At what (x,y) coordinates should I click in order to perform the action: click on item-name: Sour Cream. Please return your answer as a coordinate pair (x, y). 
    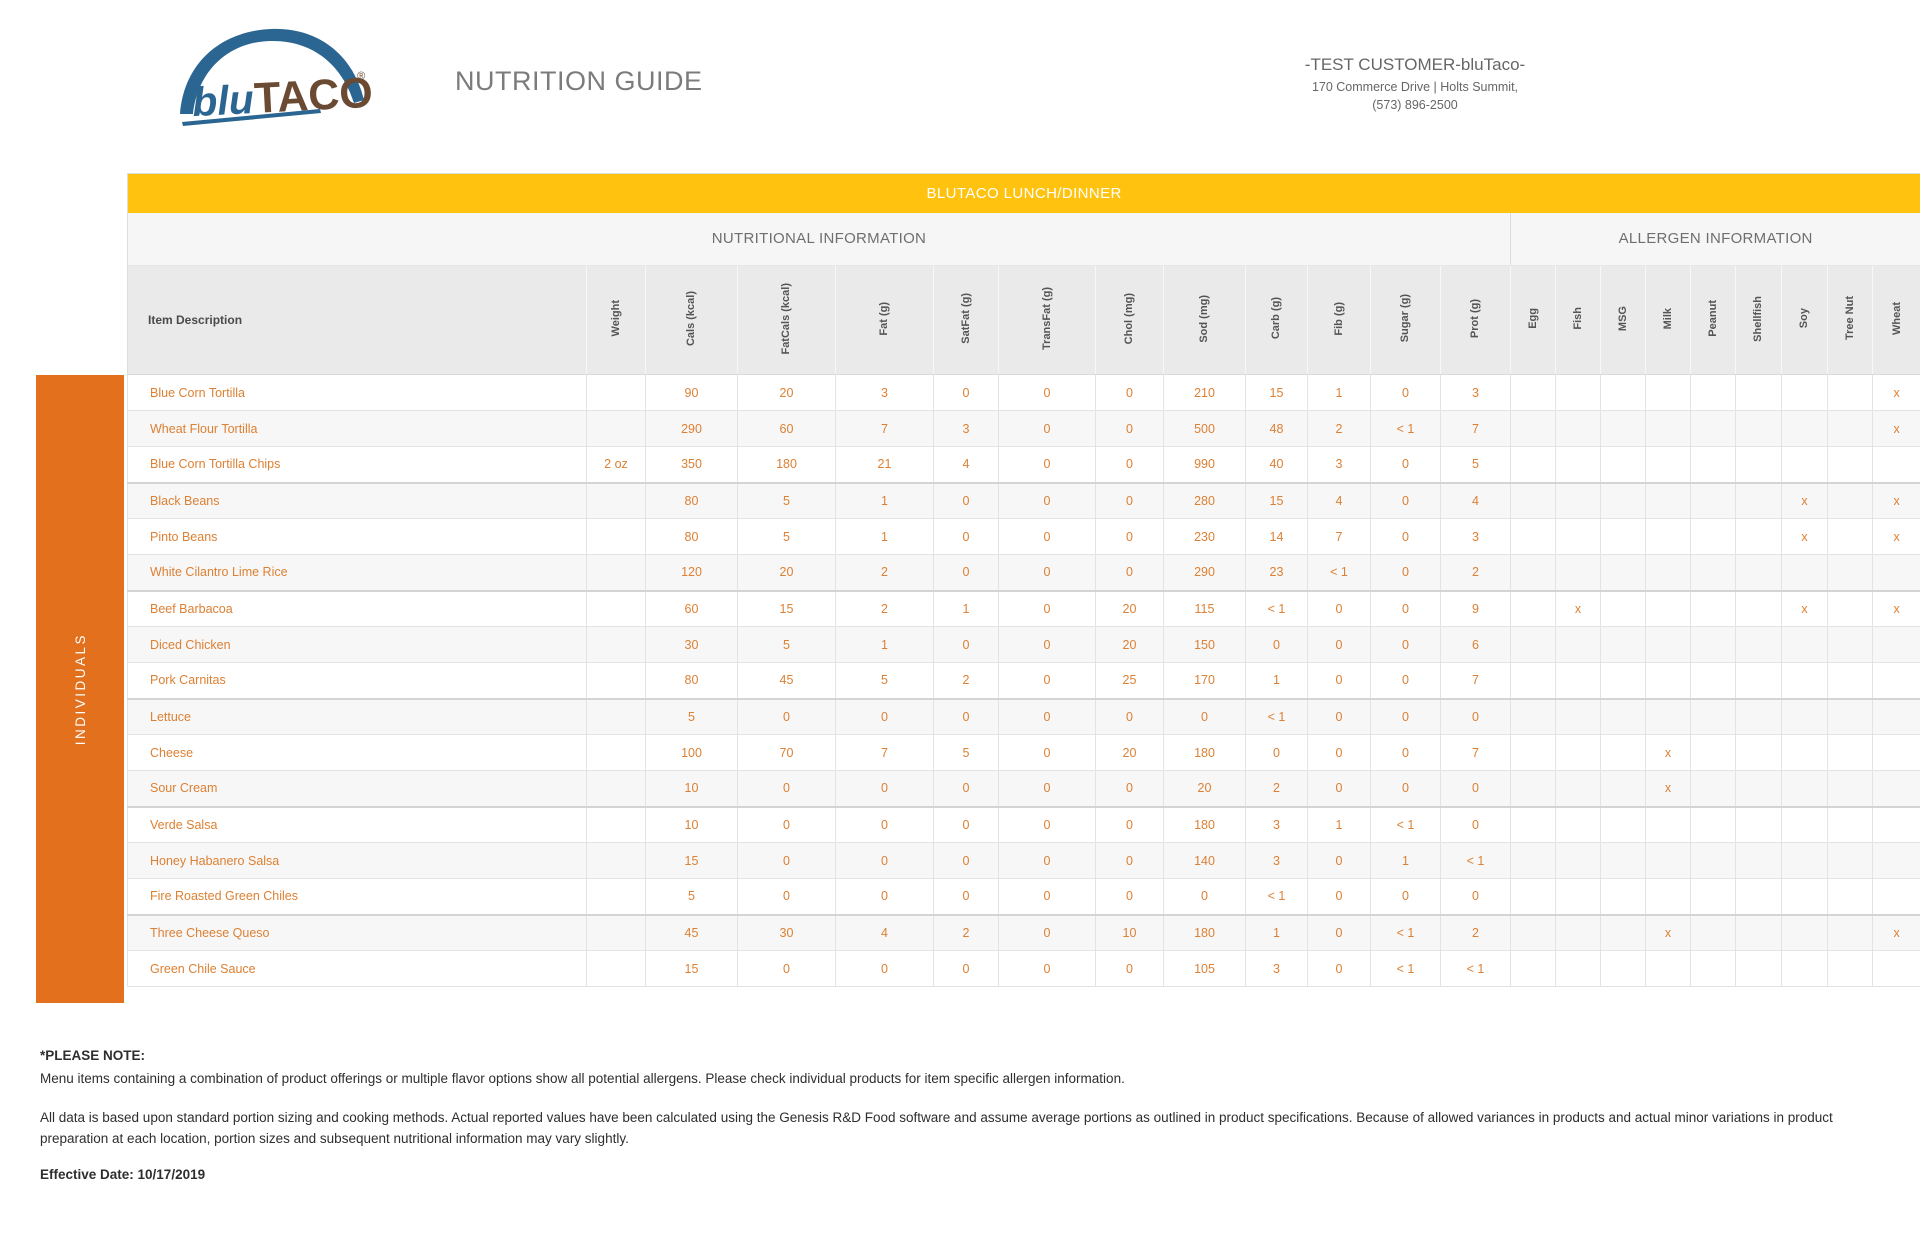
    Looking at the image, I should click on (357, 789).